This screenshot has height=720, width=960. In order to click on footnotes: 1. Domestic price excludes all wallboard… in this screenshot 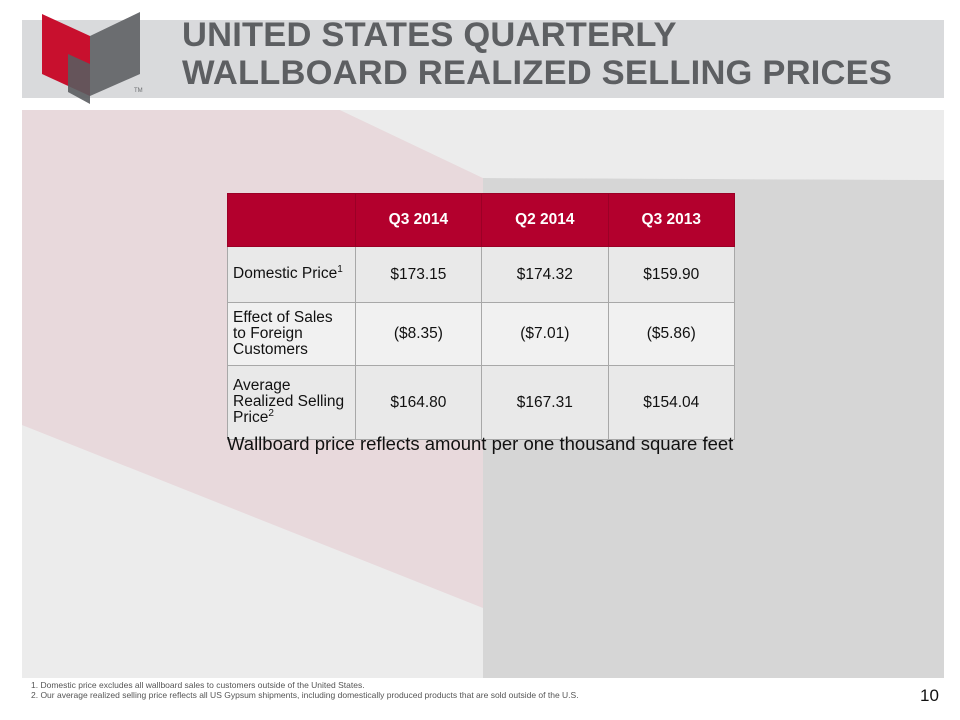, I will do `click(305, 690)`.